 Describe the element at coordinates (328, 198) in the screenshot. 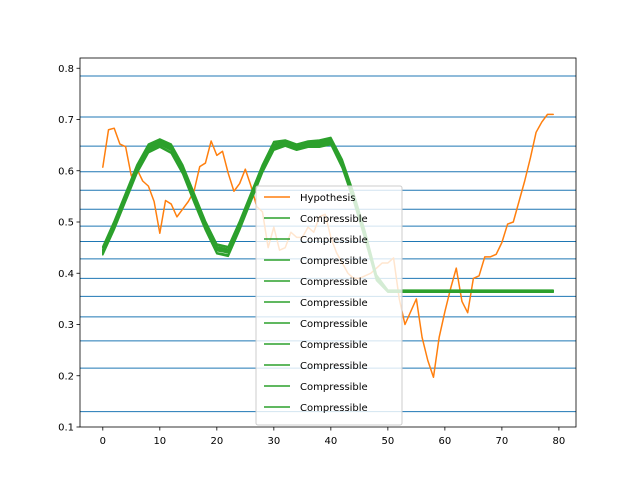

I see `legend-label: Hypothesis` at that location.